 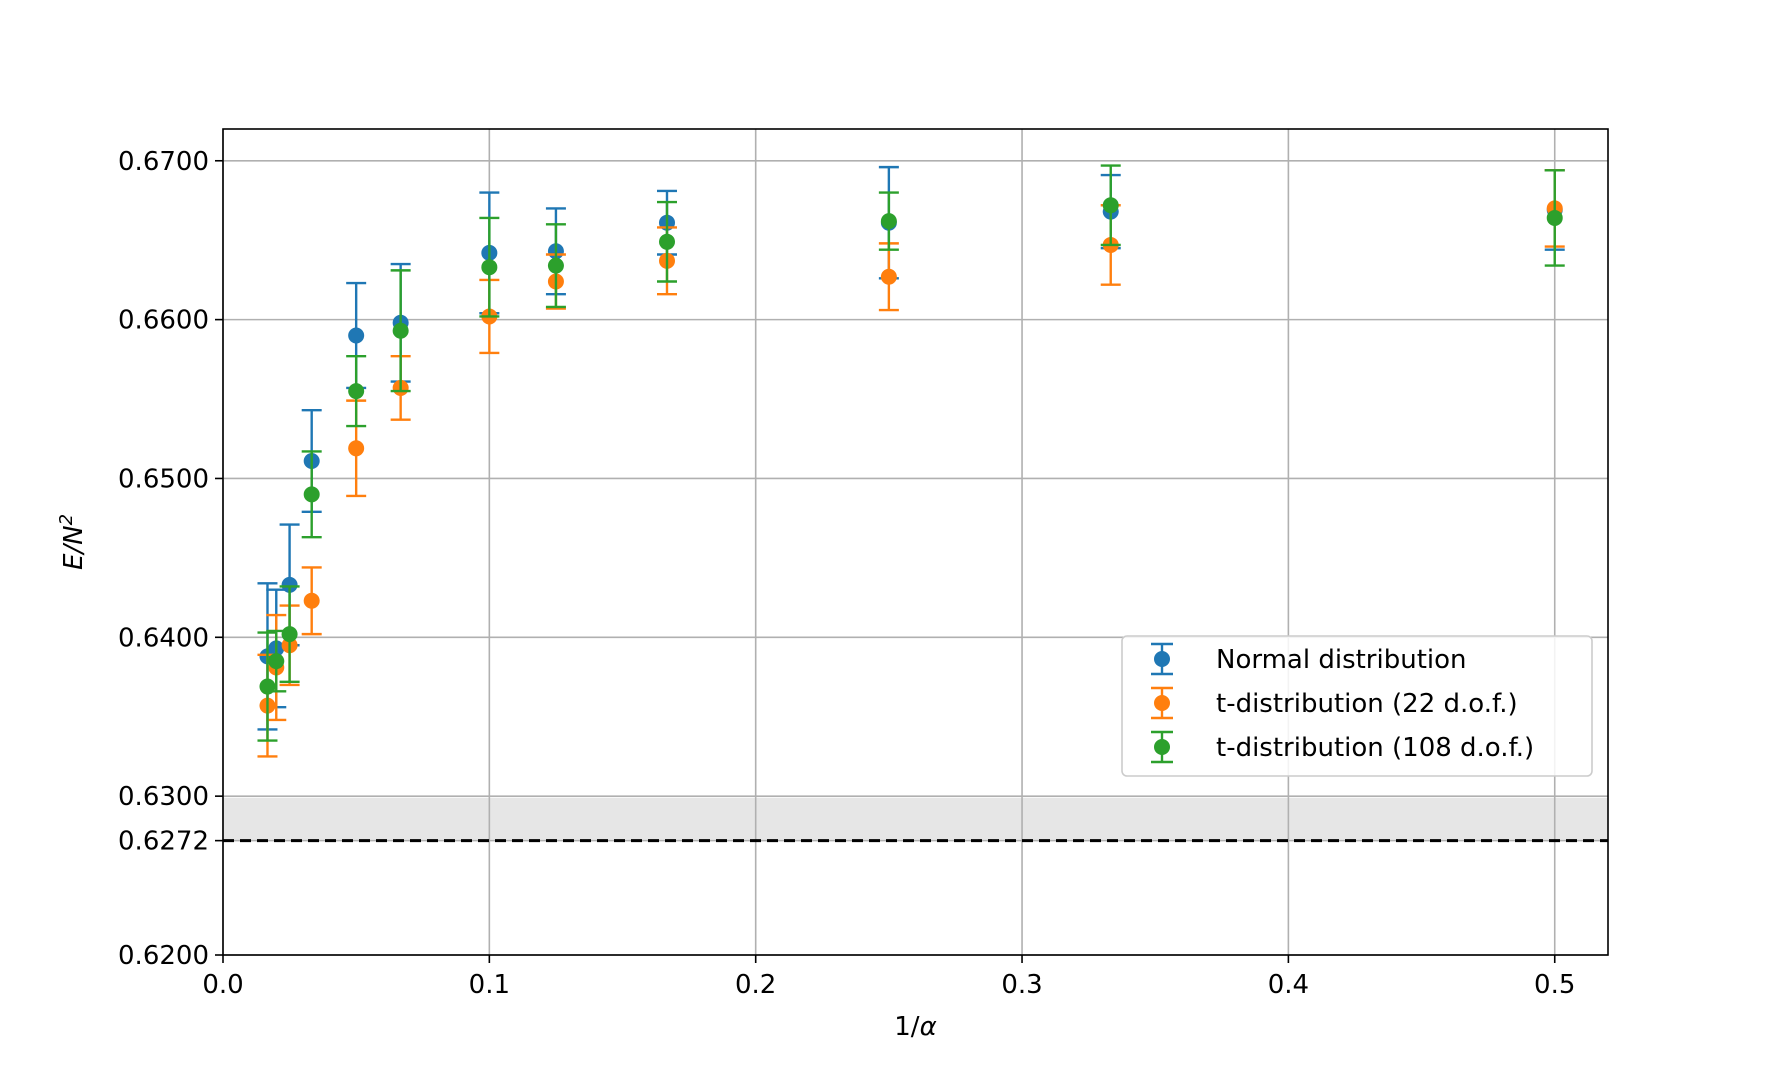 I want to click on x-axis-label: 1/α, so click(x=915, y=1027).